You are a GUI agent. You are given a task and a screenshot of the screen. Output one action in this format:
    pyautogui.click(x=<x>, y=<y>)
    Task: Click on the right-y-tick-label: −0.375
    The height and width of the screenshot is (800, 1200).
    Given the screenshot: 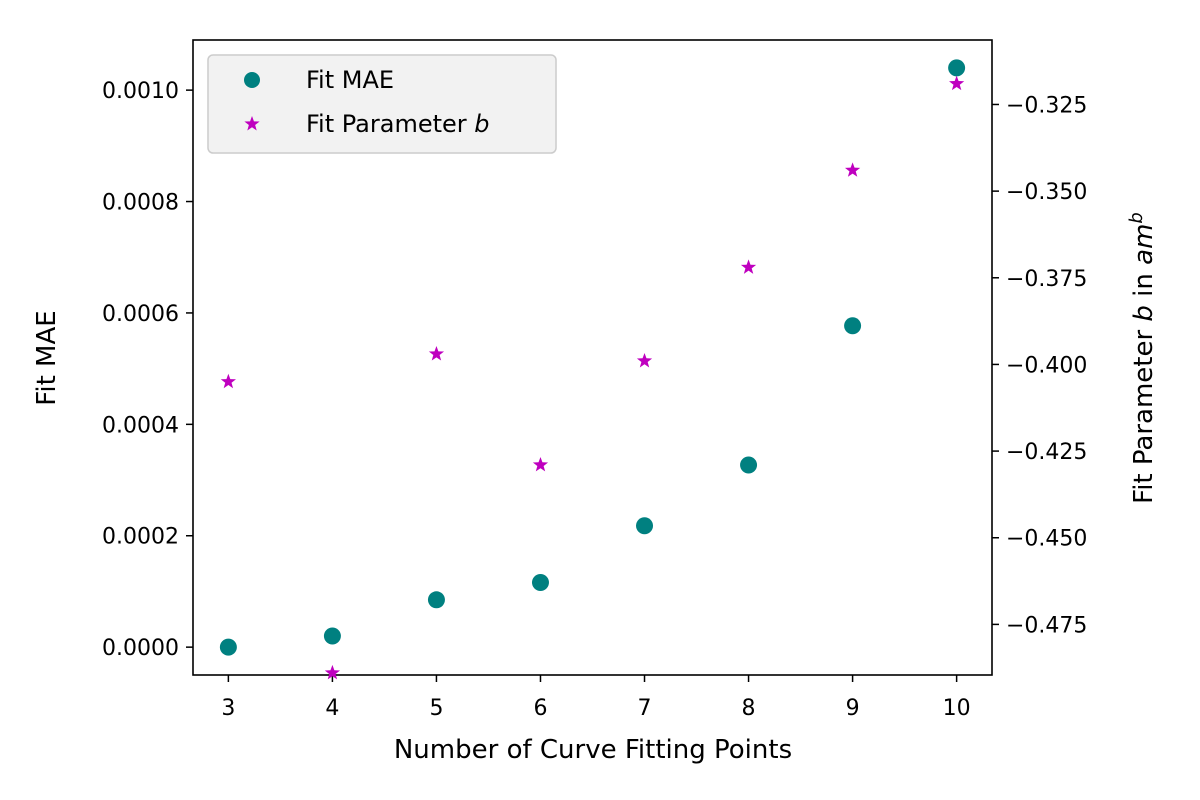 What is the action you would take?
    pyautogui.click(x=1046, y=279)
    